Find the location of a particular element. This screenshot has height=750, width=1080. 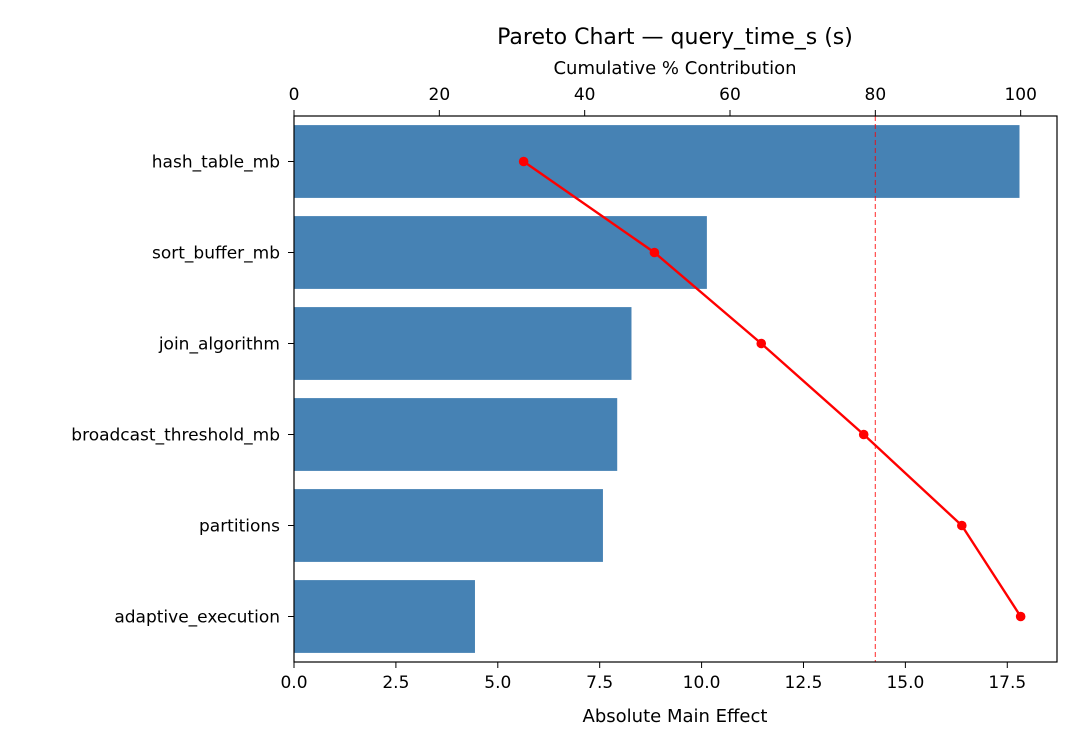

x2-tick-label: 60 is located at coordinates (730, 95).